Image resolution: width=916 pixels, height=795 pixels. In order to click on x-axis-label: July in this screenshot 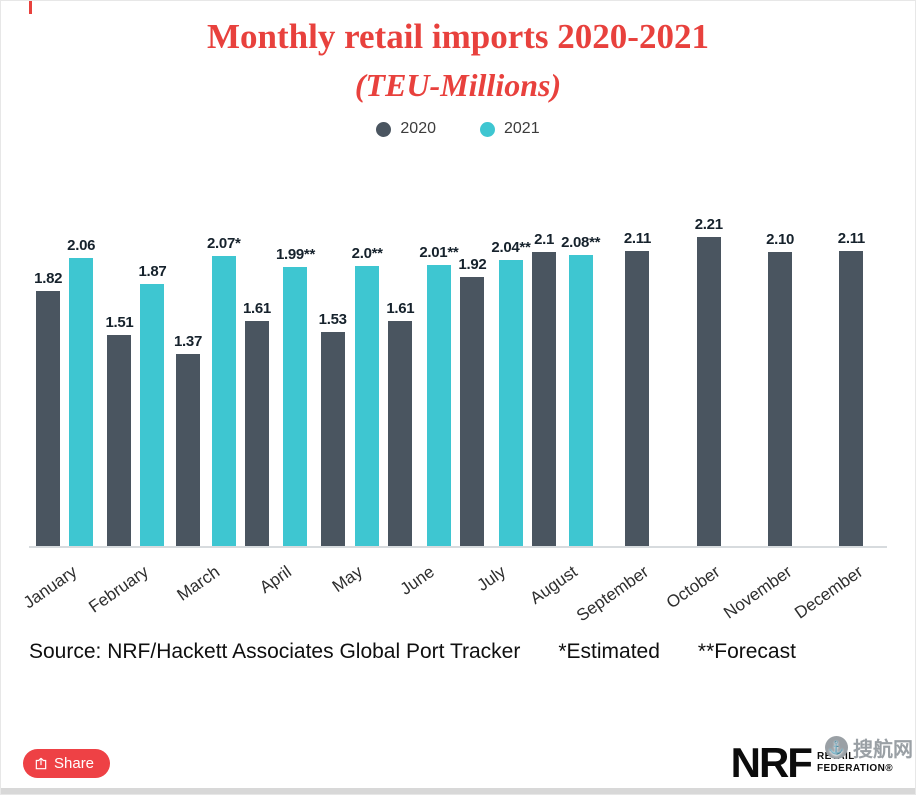, I will do `click(491, 578)`.